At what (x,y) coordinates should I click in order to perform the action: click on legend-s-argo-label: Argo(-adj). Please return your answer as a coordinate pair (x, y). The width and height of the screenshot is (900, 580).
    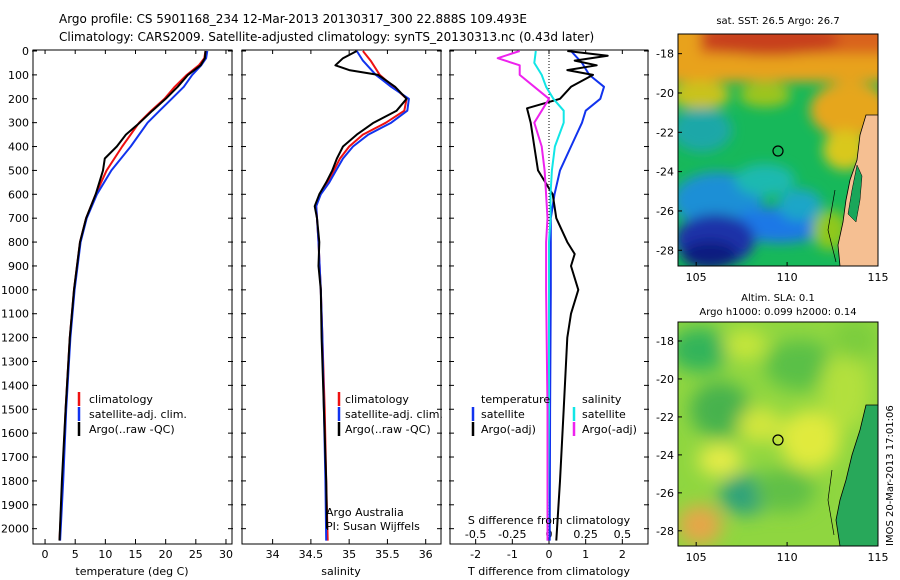
    Looking at the image, I should click on (609, 429).